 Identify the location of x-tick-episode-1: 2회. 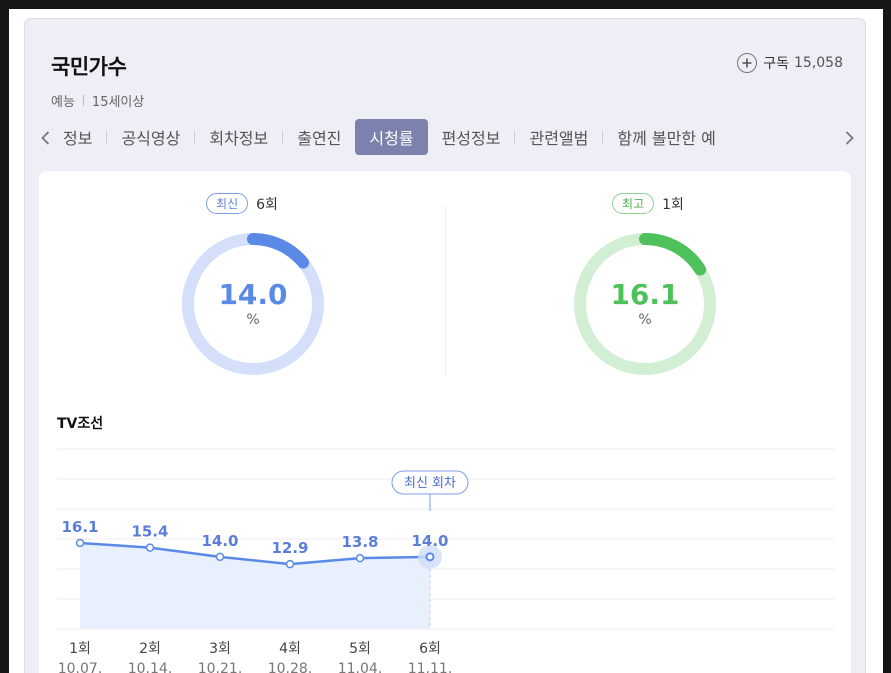
(150, 649).